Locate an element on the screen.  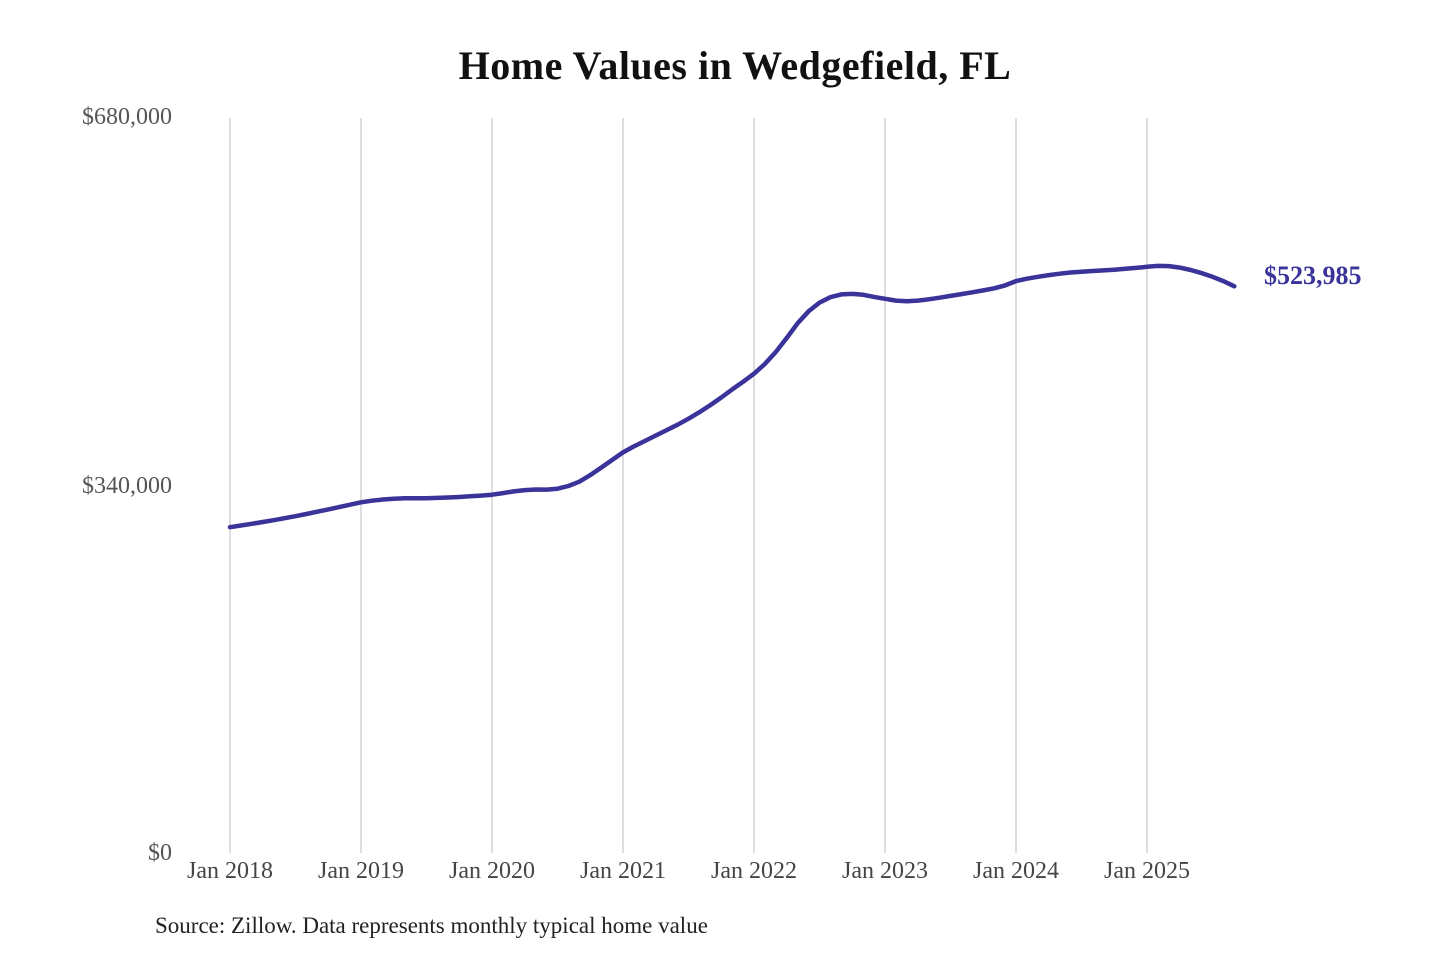
y-tick-label-top: $680,000 is located at coordinates (127, 117).